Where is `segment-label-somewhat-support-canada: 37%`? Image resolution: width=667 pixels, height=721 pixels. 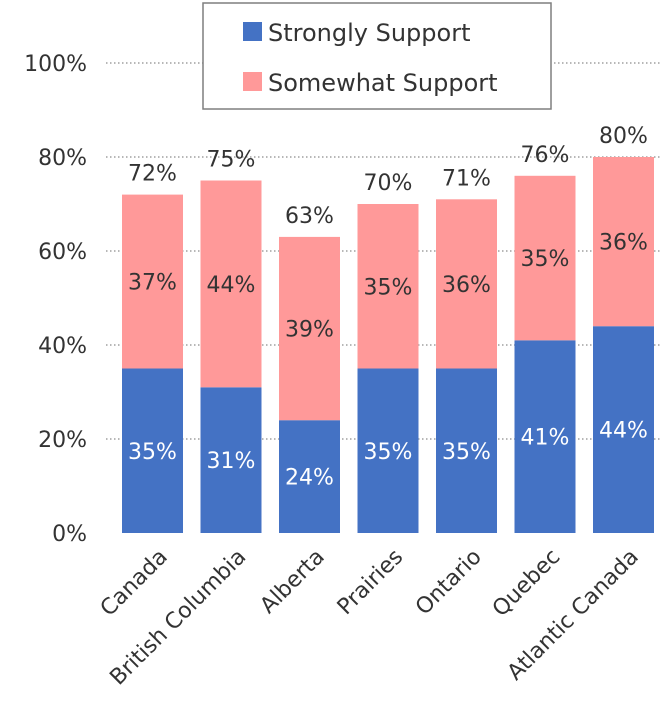 segment-label-somewhat-support-canada: 37% is located at coordinates (152, 283).